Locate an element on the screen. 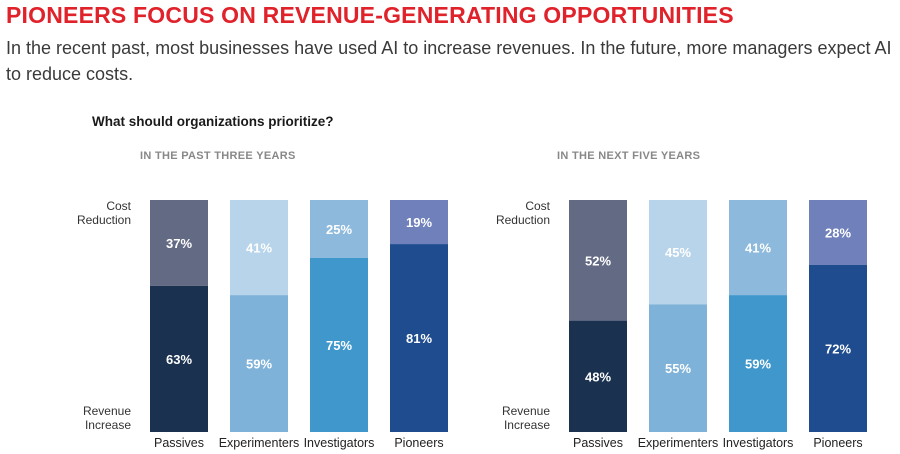  data-label-experimenters-revenue-increase: 59% is located at coordinates (259, 364).